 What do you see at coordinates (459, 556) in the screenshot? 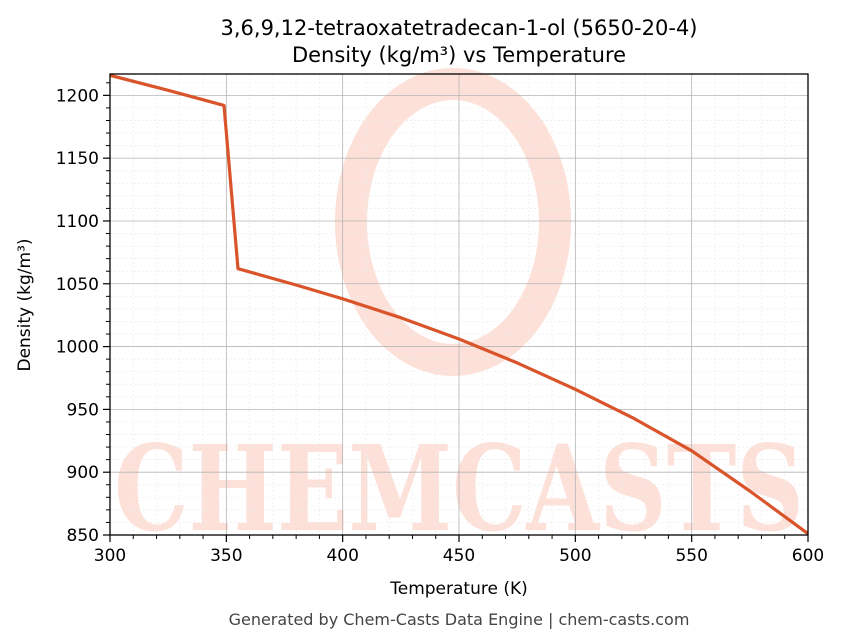
I see `x-tick-label: 450` at bounding box center [459, 556].